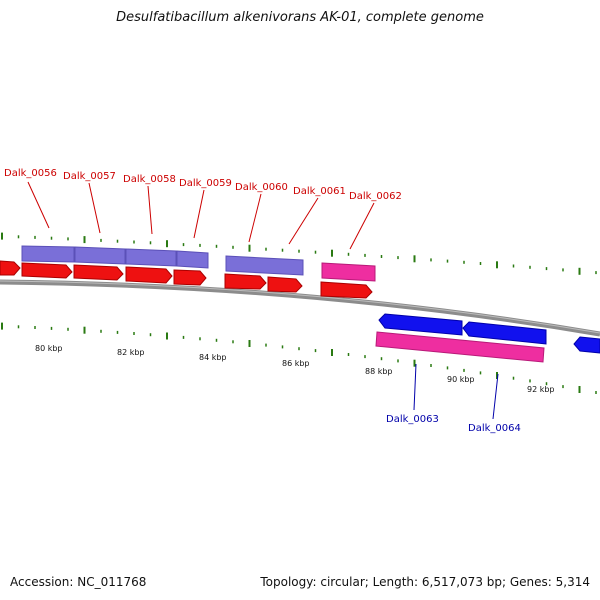 This screenshot has width=600, height=600. I want to click on kbp-label: 90 kbp, so click(461, 379).